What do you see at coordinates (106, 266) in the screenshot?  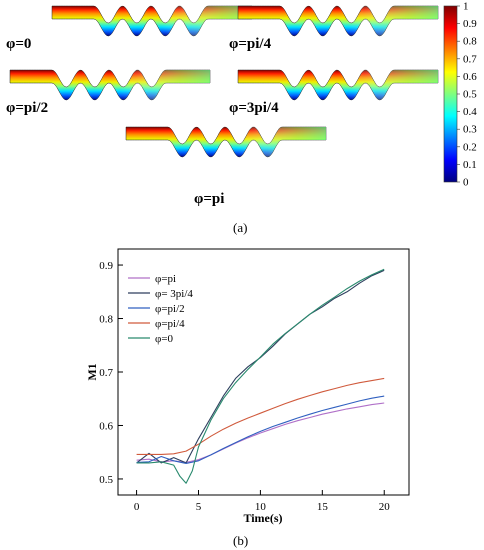 I see `y-tick-label: 0.9` at bounding box center [106, 266].